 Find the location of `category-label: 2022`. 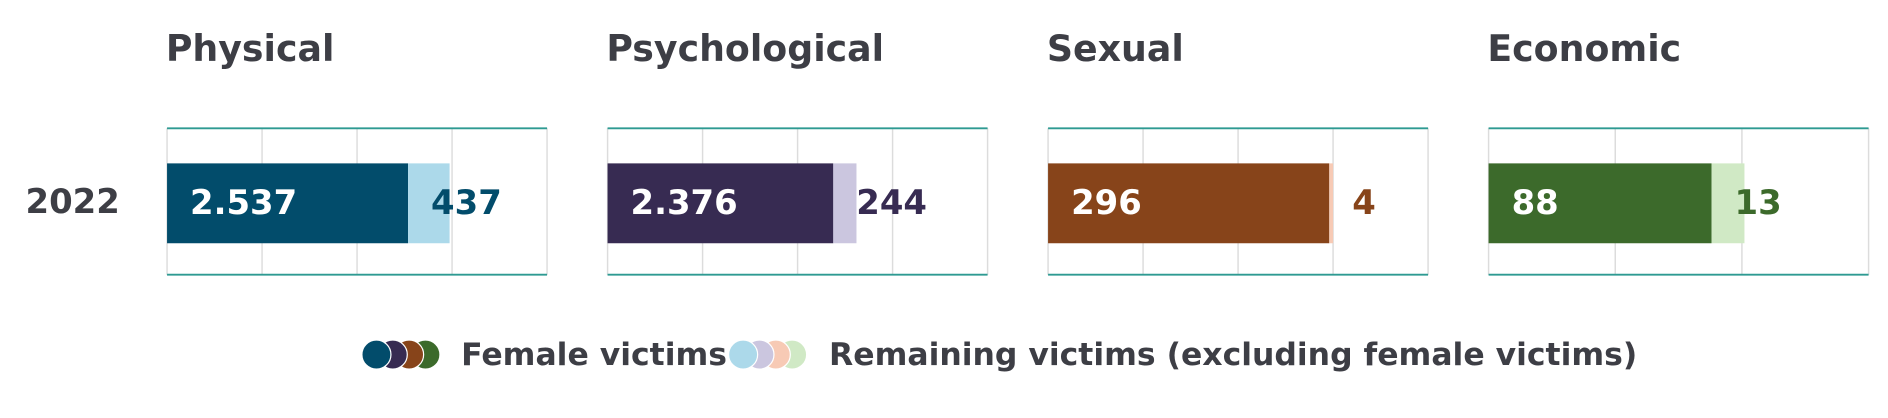

category-label: 2022 is located at coordinates (73, 201).